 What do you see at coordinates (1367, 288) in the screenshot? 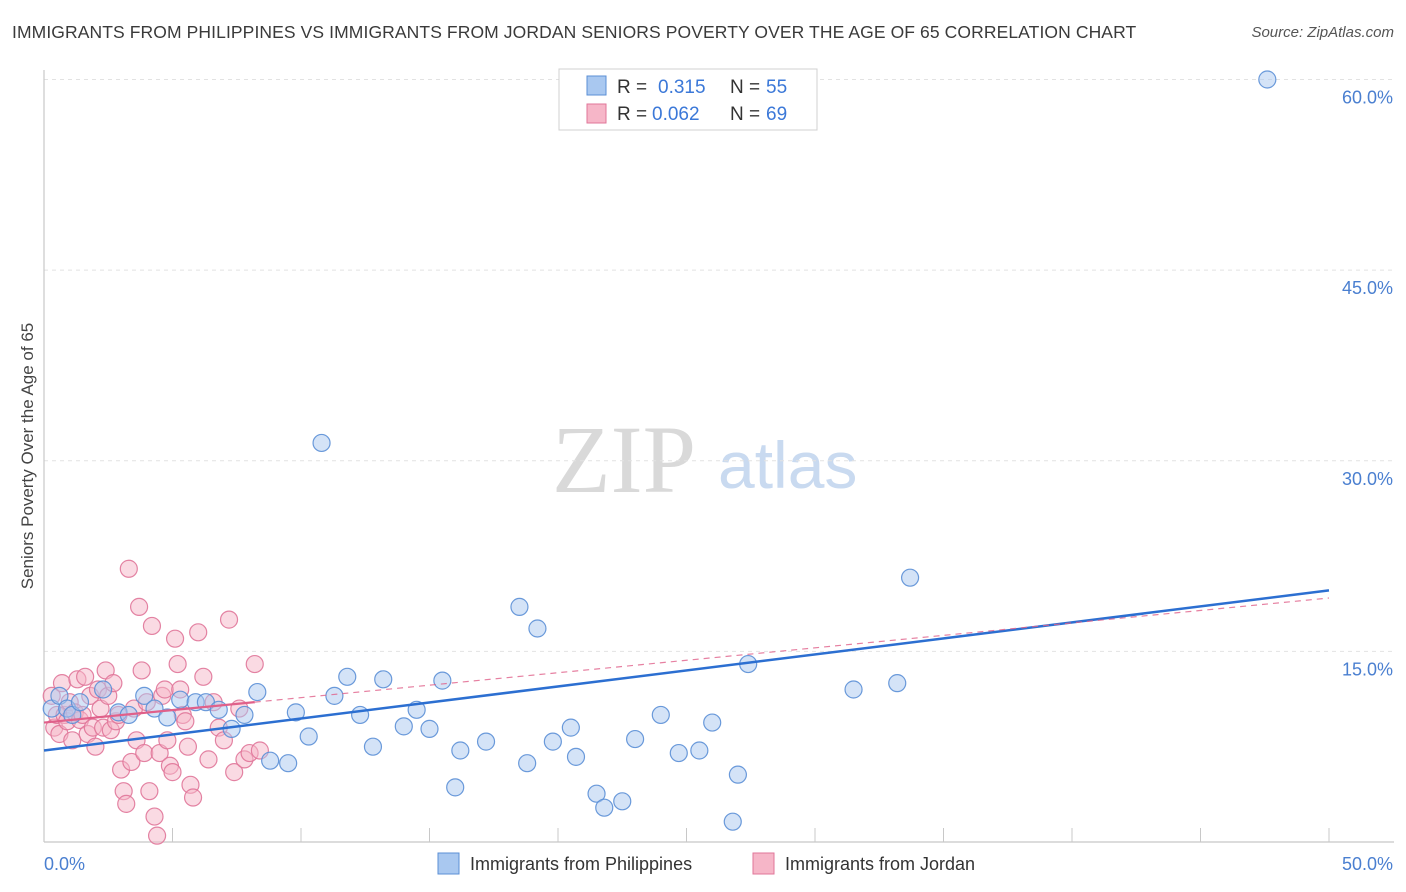
I see `y-tick-label-45: 45.0%` at bounding box center [1367, 288].